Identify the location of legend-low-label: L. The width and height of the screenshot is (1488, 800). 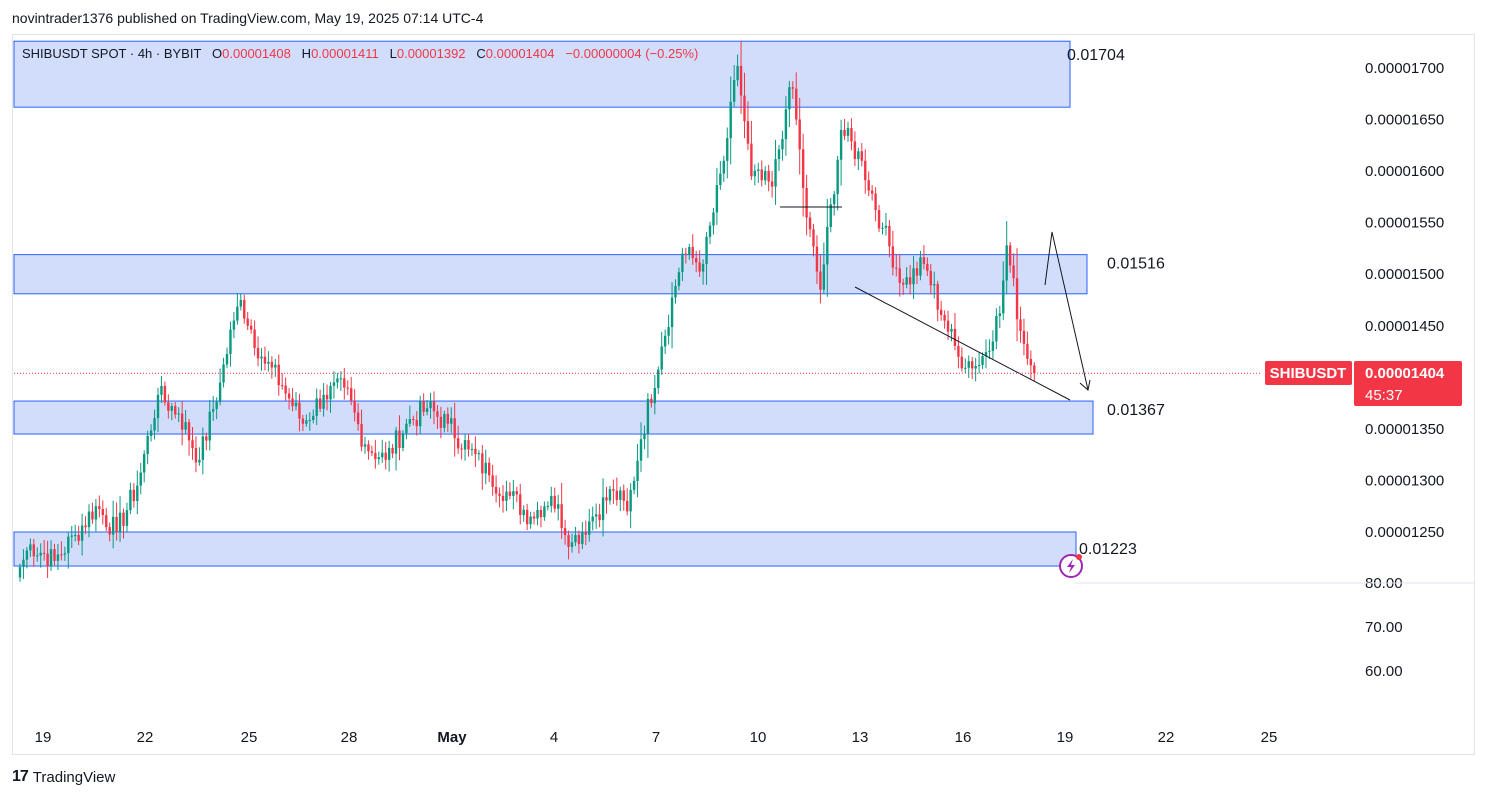
(393, 53).